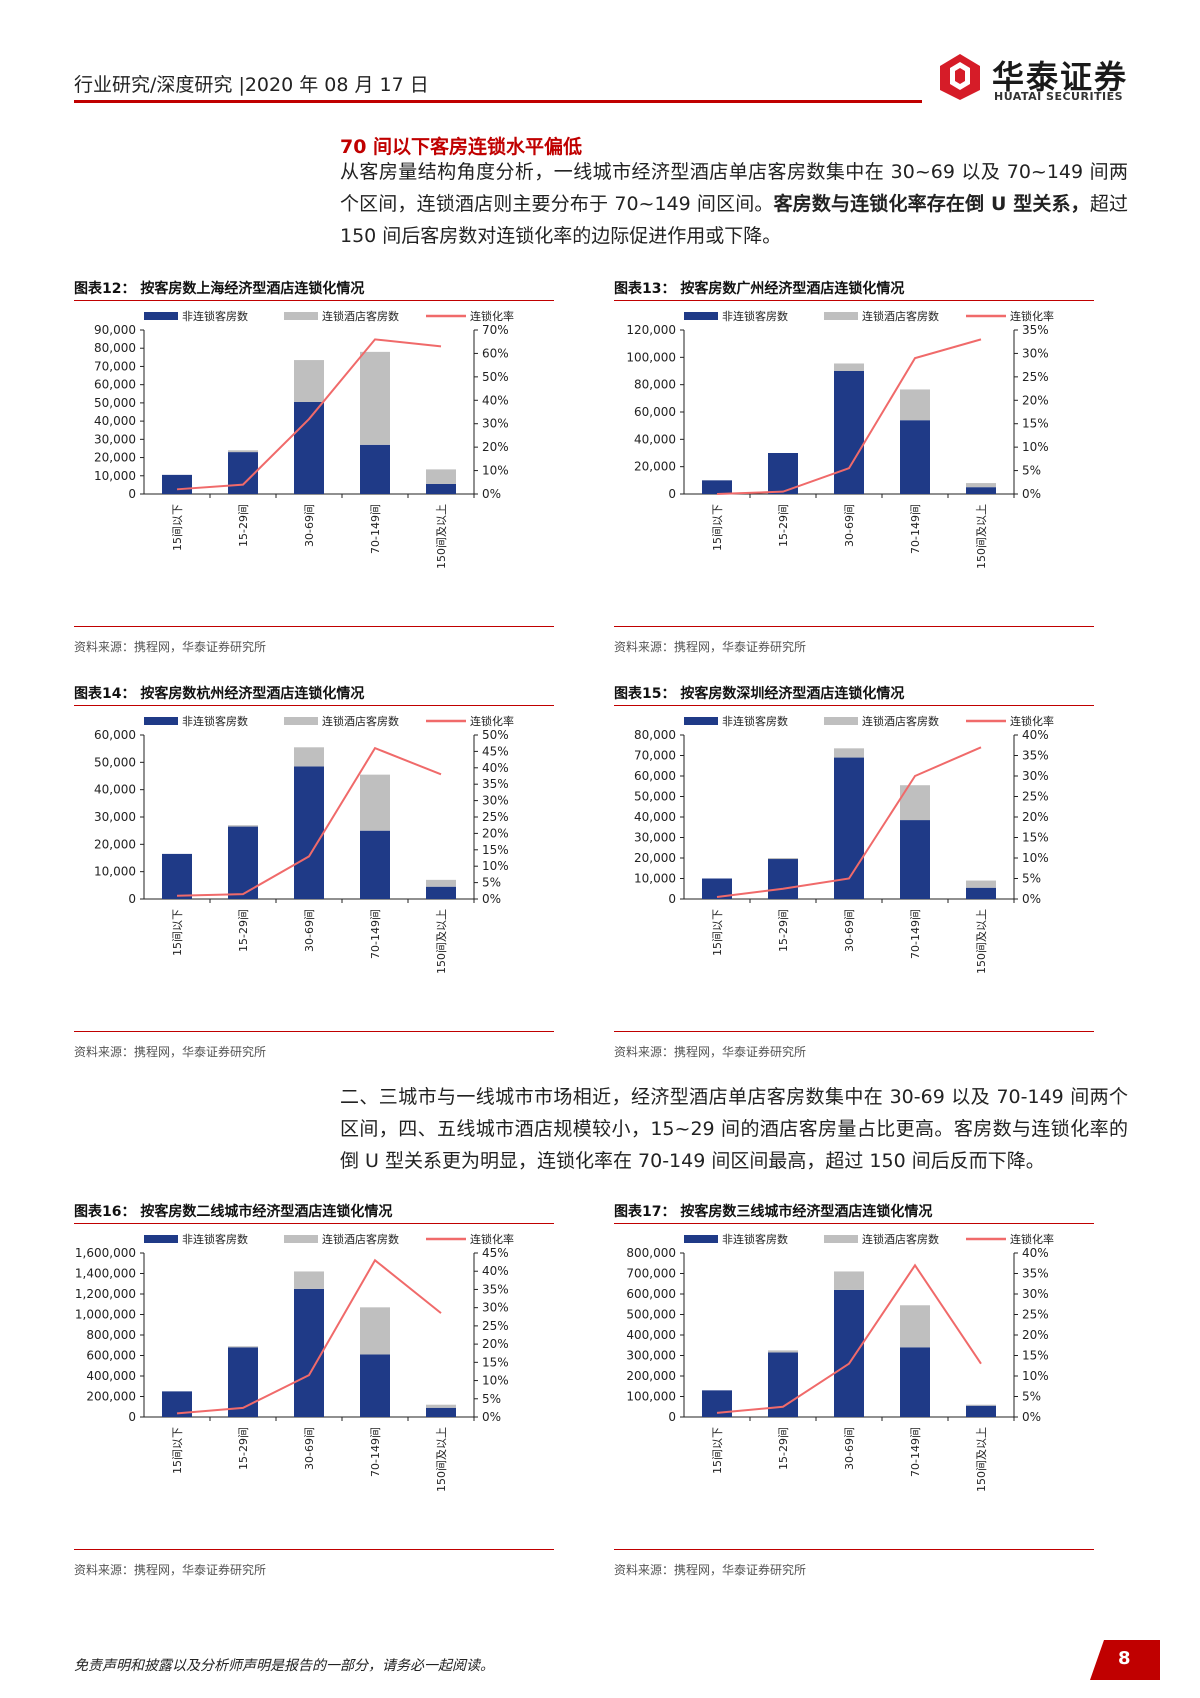  I want to click on header-divider, so click(498, 101).